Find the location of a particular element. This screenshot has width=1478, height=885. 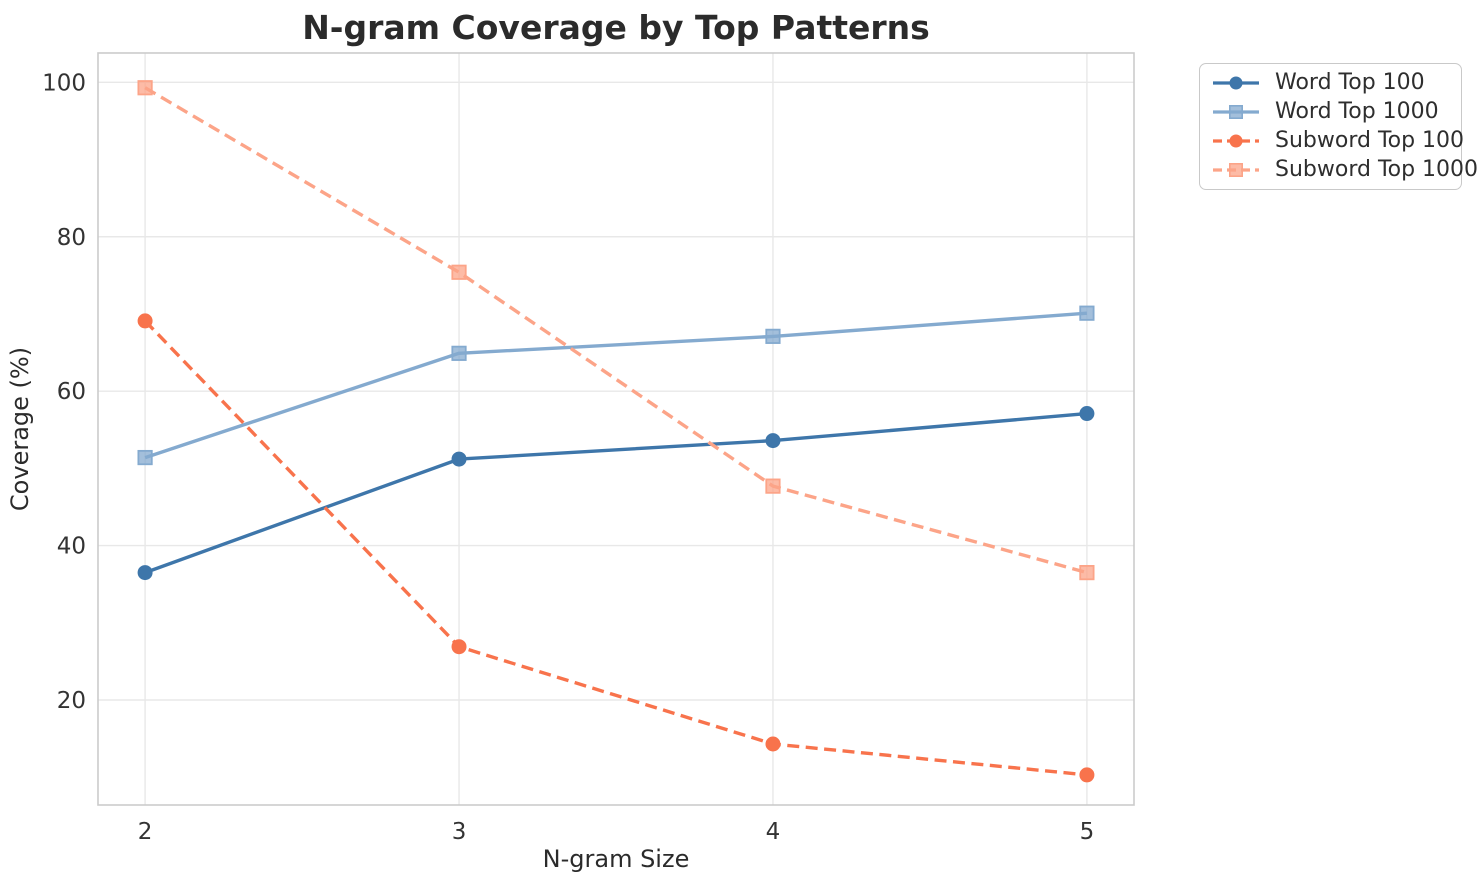

data-point-subword-top-100-x2 is located at coordinates (145, 321).